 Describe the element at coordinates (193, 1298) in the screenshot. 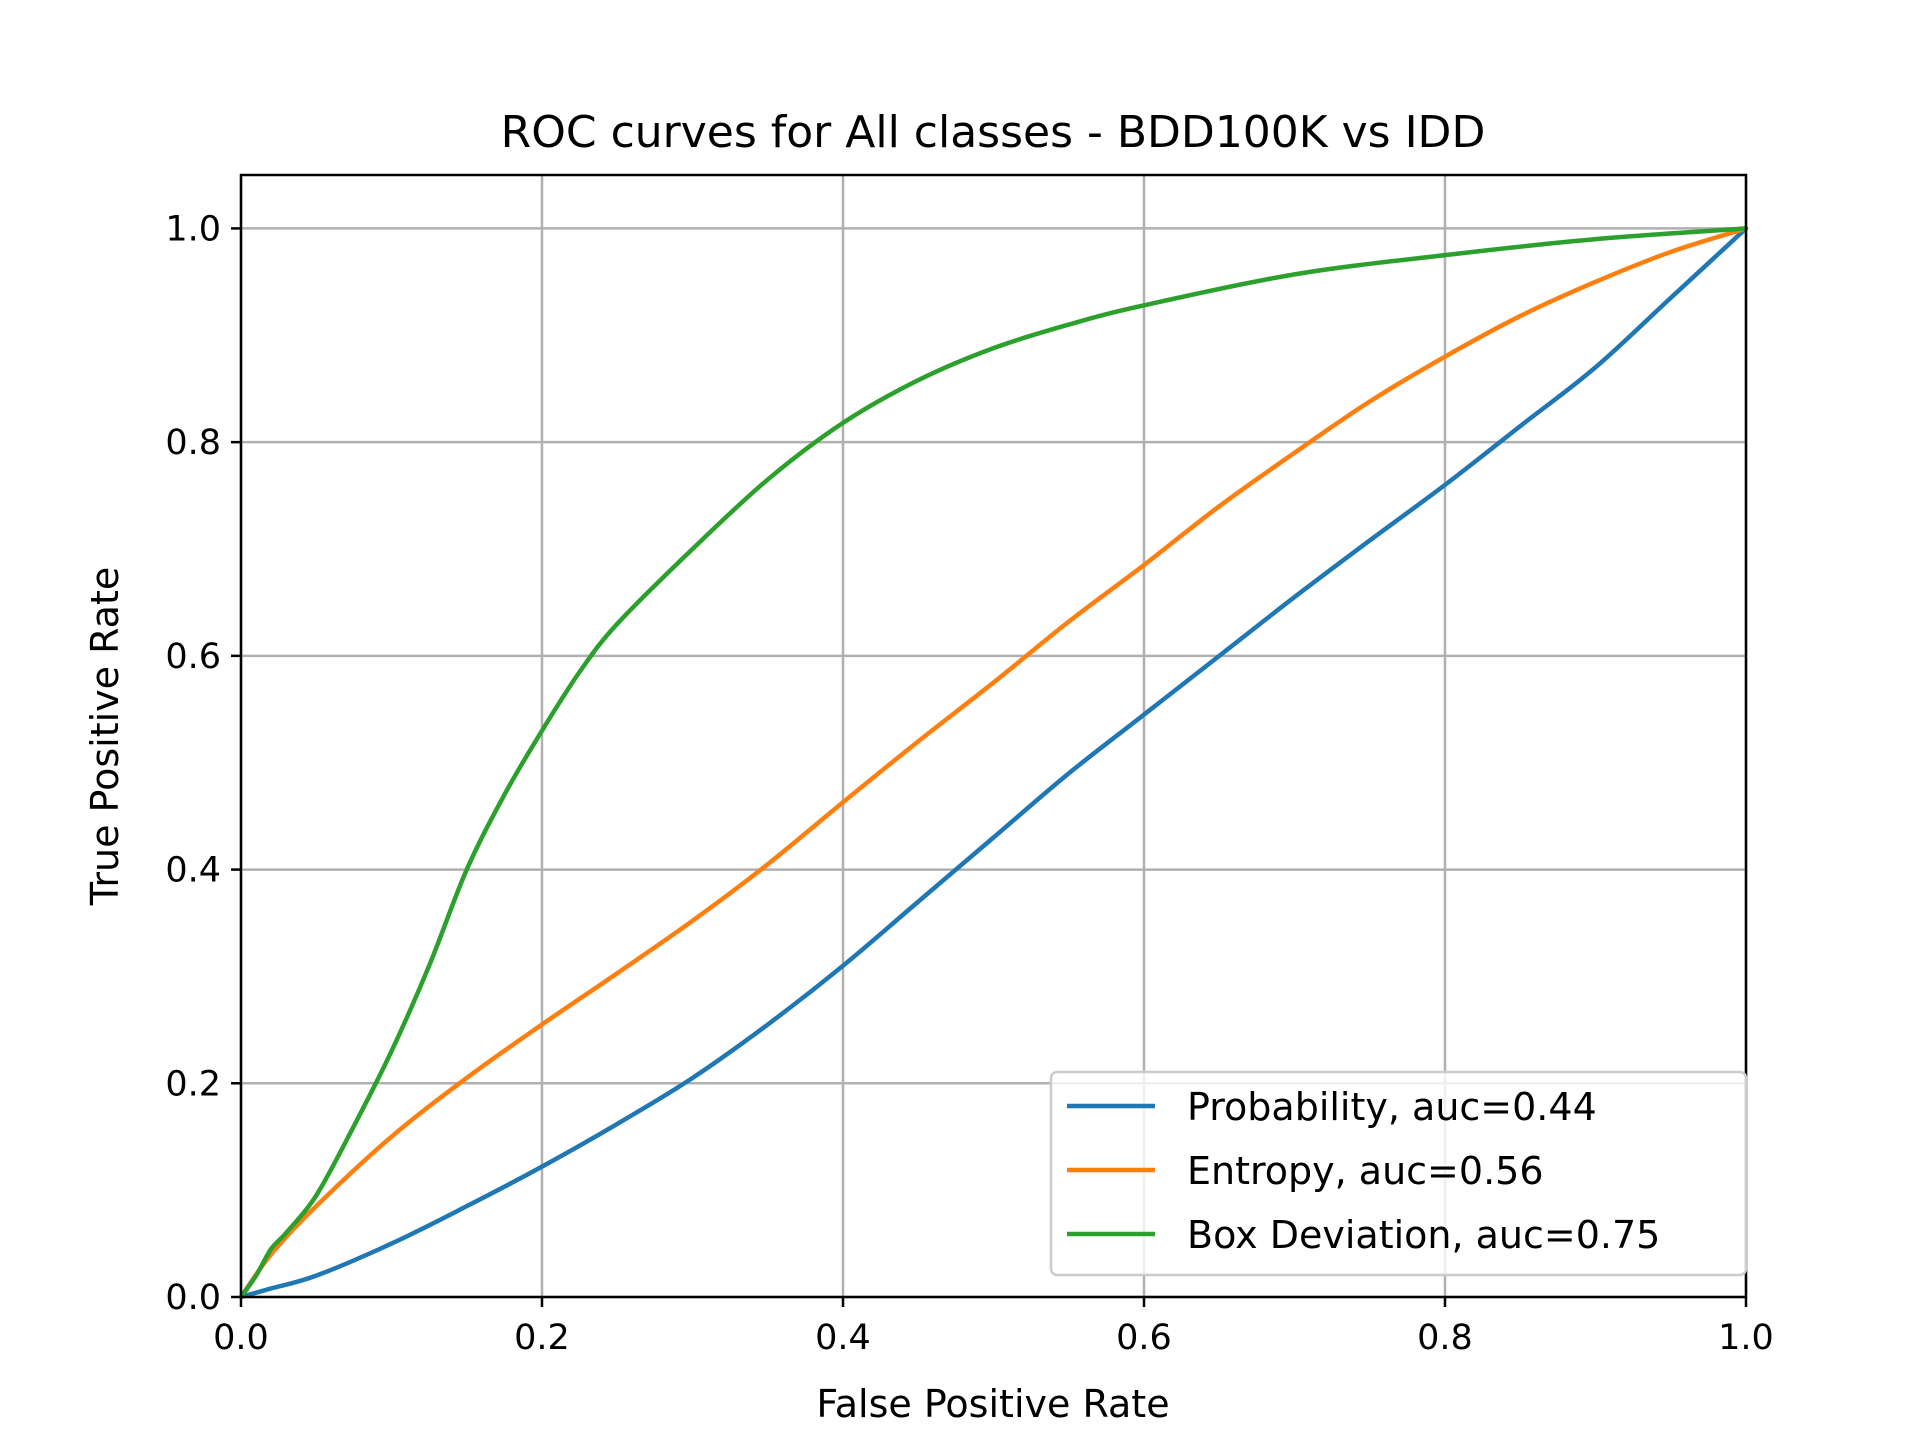

I see `y-tick-label-0: 0.0` at that location.